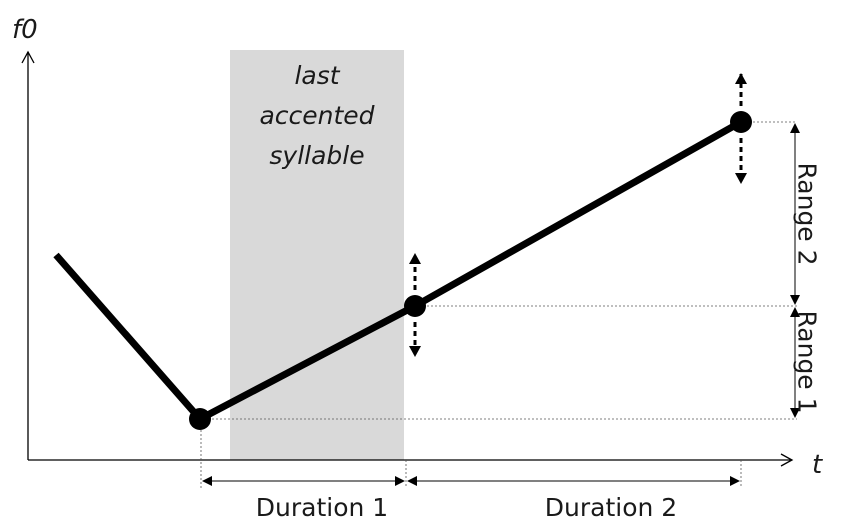 The image size is (849, 529). I want to click on syllable-label-line-2: accented, so click(316, 115).